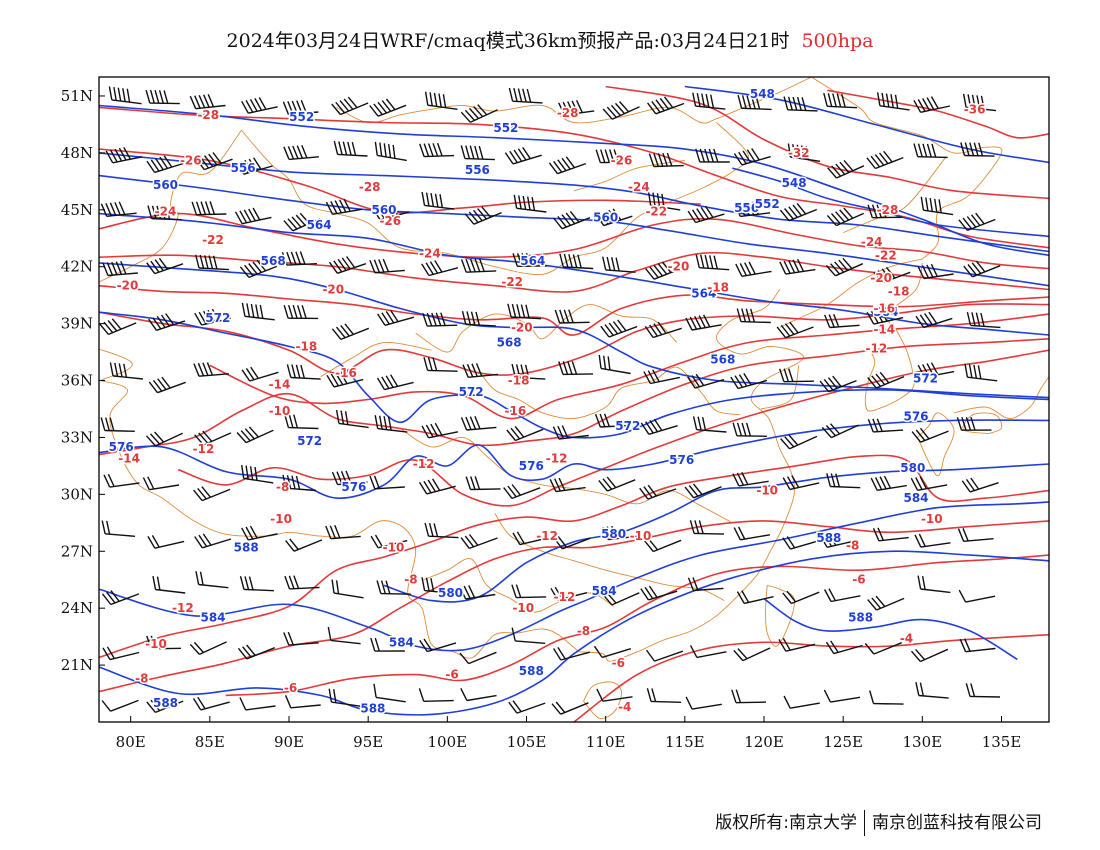 Image resolution: width=1100 pixels, height=850 pixels. I want to click on temperature-label: -4, so click(624, 707).